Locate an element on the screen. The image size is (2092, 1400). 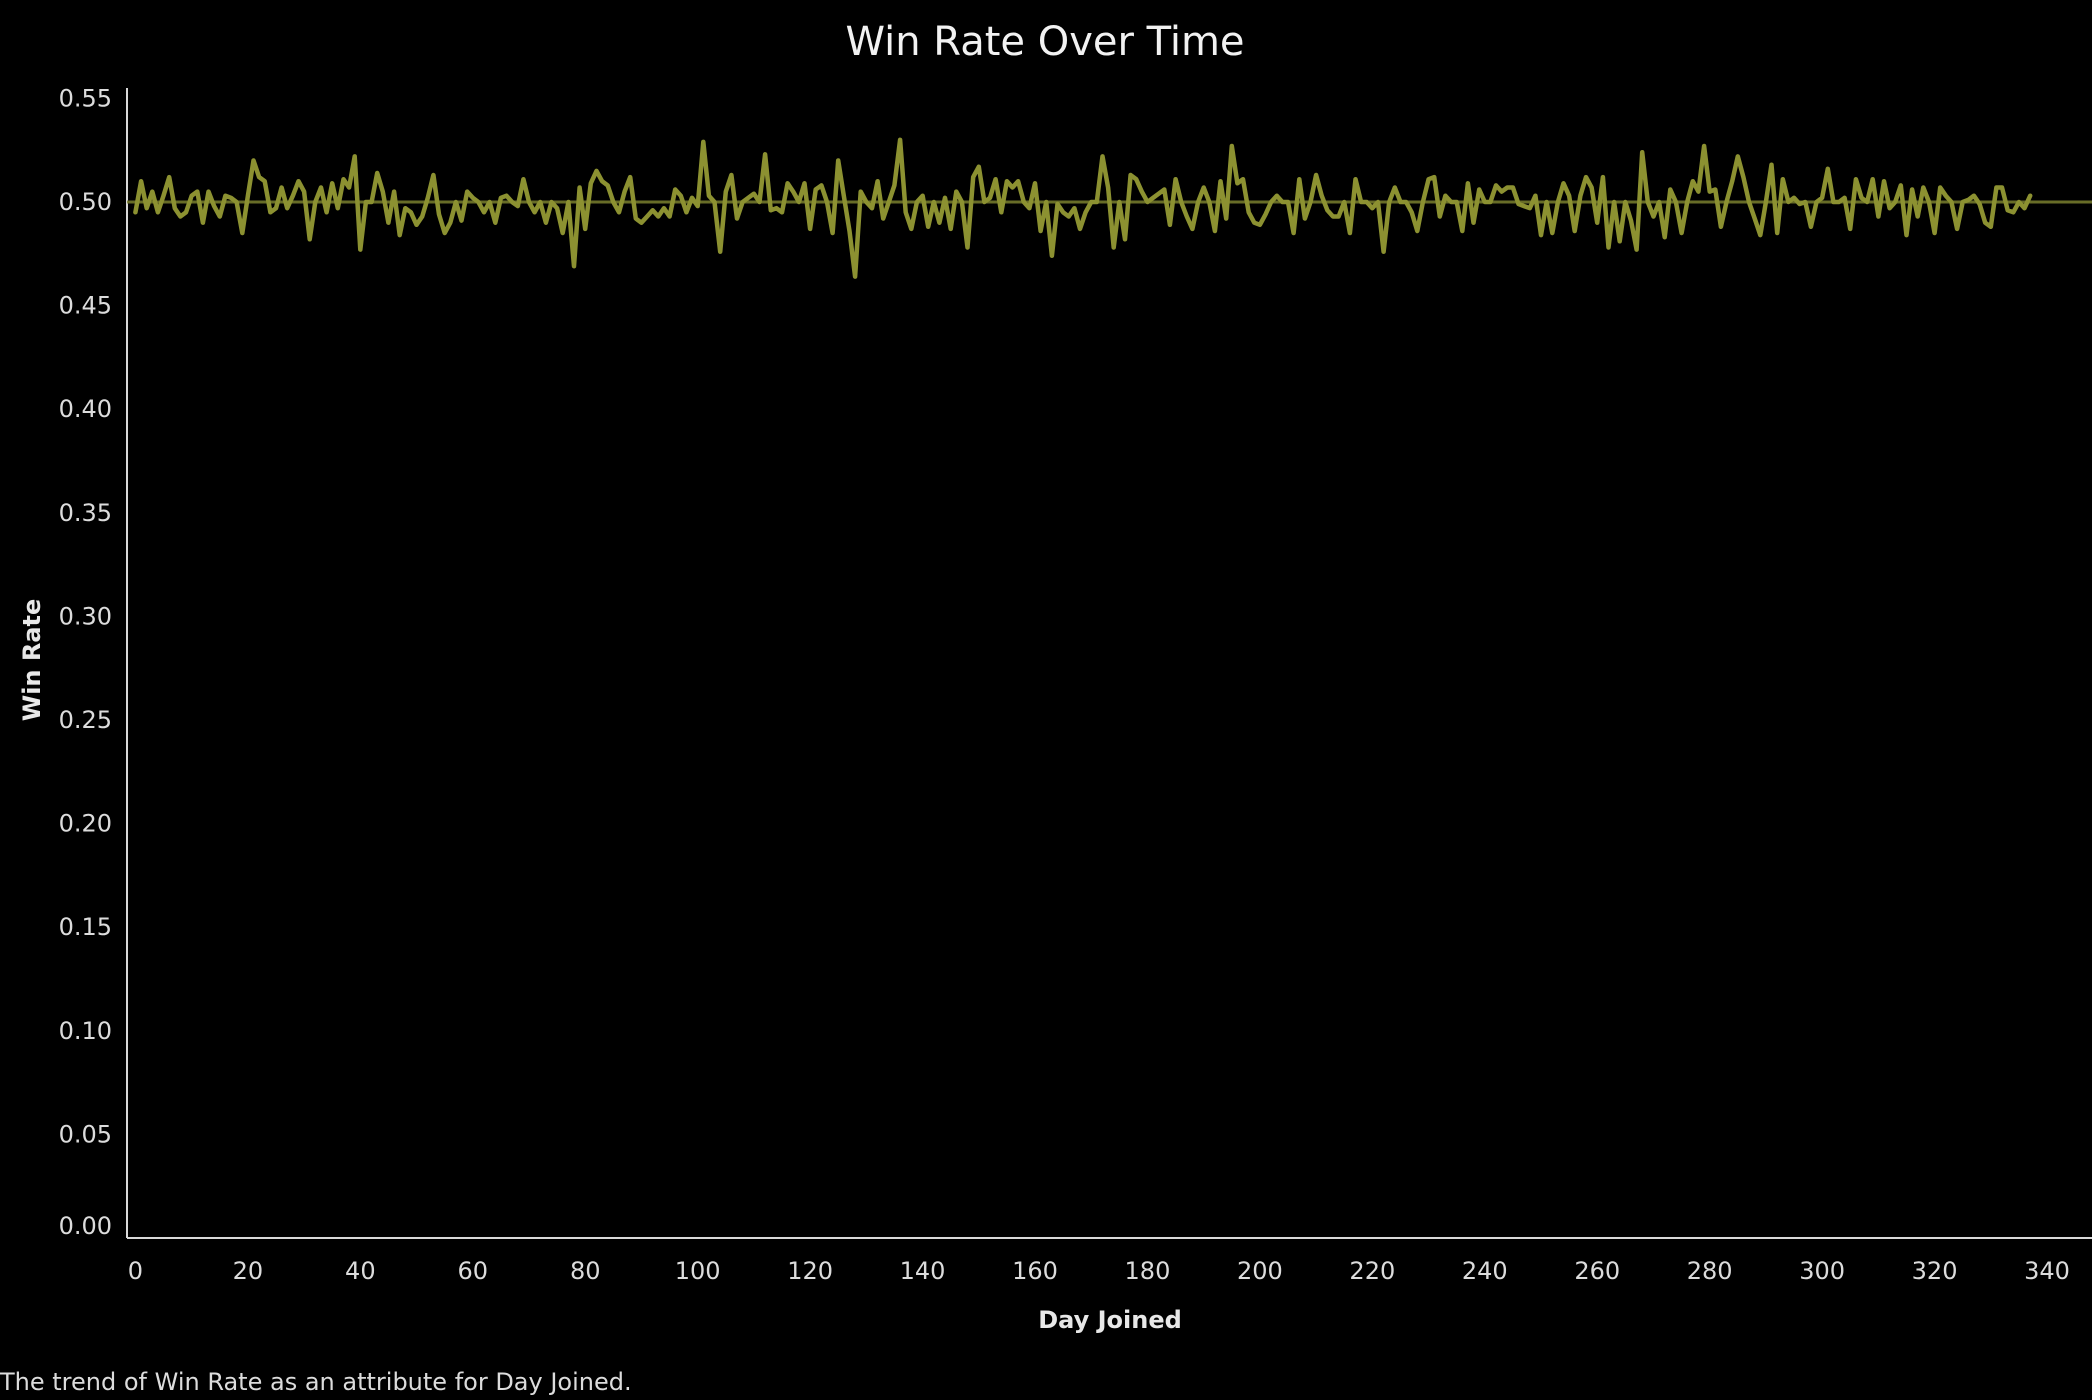
y-tick-label: 0.25 is located at coordinates (85, 720).